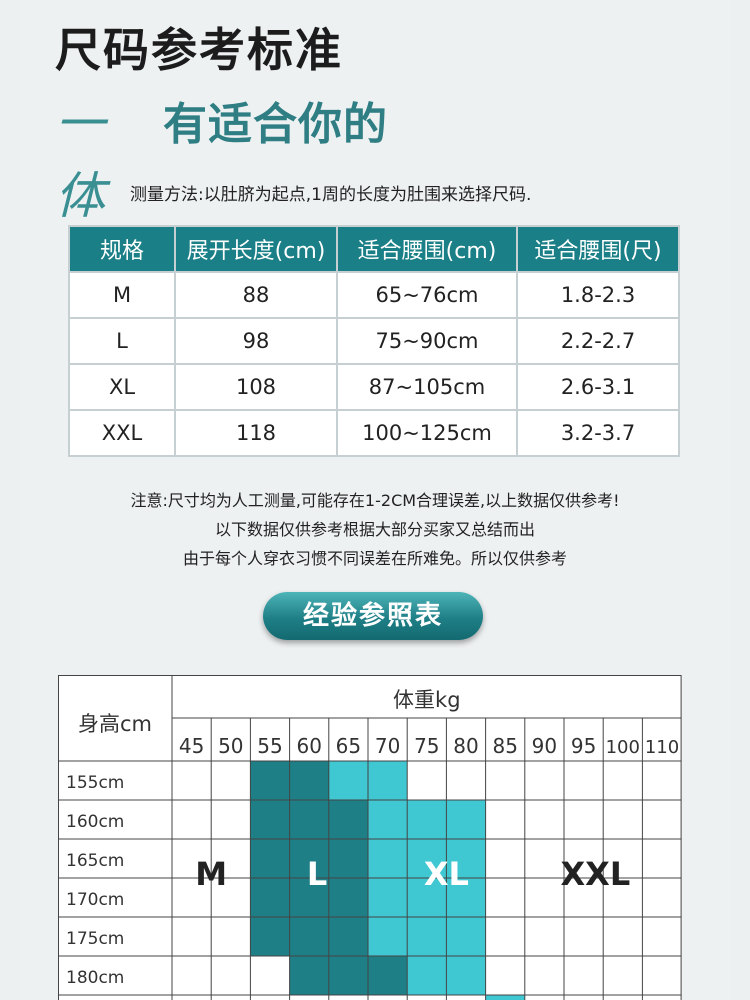  I want to click on cell-length: 98, so click(256, 341).